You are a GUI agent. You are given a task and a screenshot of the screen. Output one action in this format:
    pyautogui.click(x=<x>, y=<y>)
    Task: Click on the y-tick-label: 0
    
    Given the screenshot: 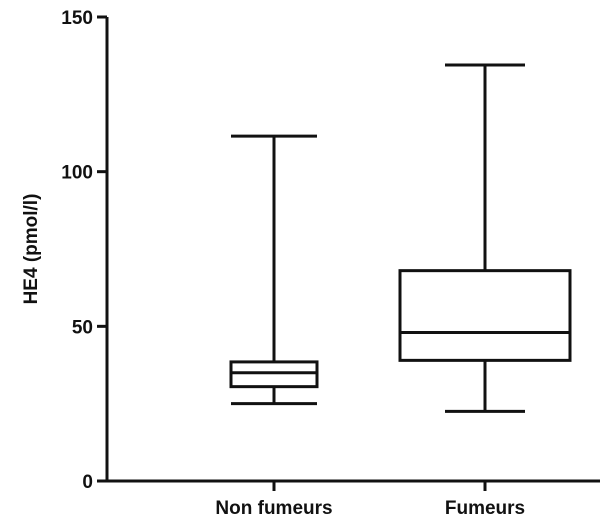 What is the action you would take?
    pyautogui.click(x=87, y=482)
    